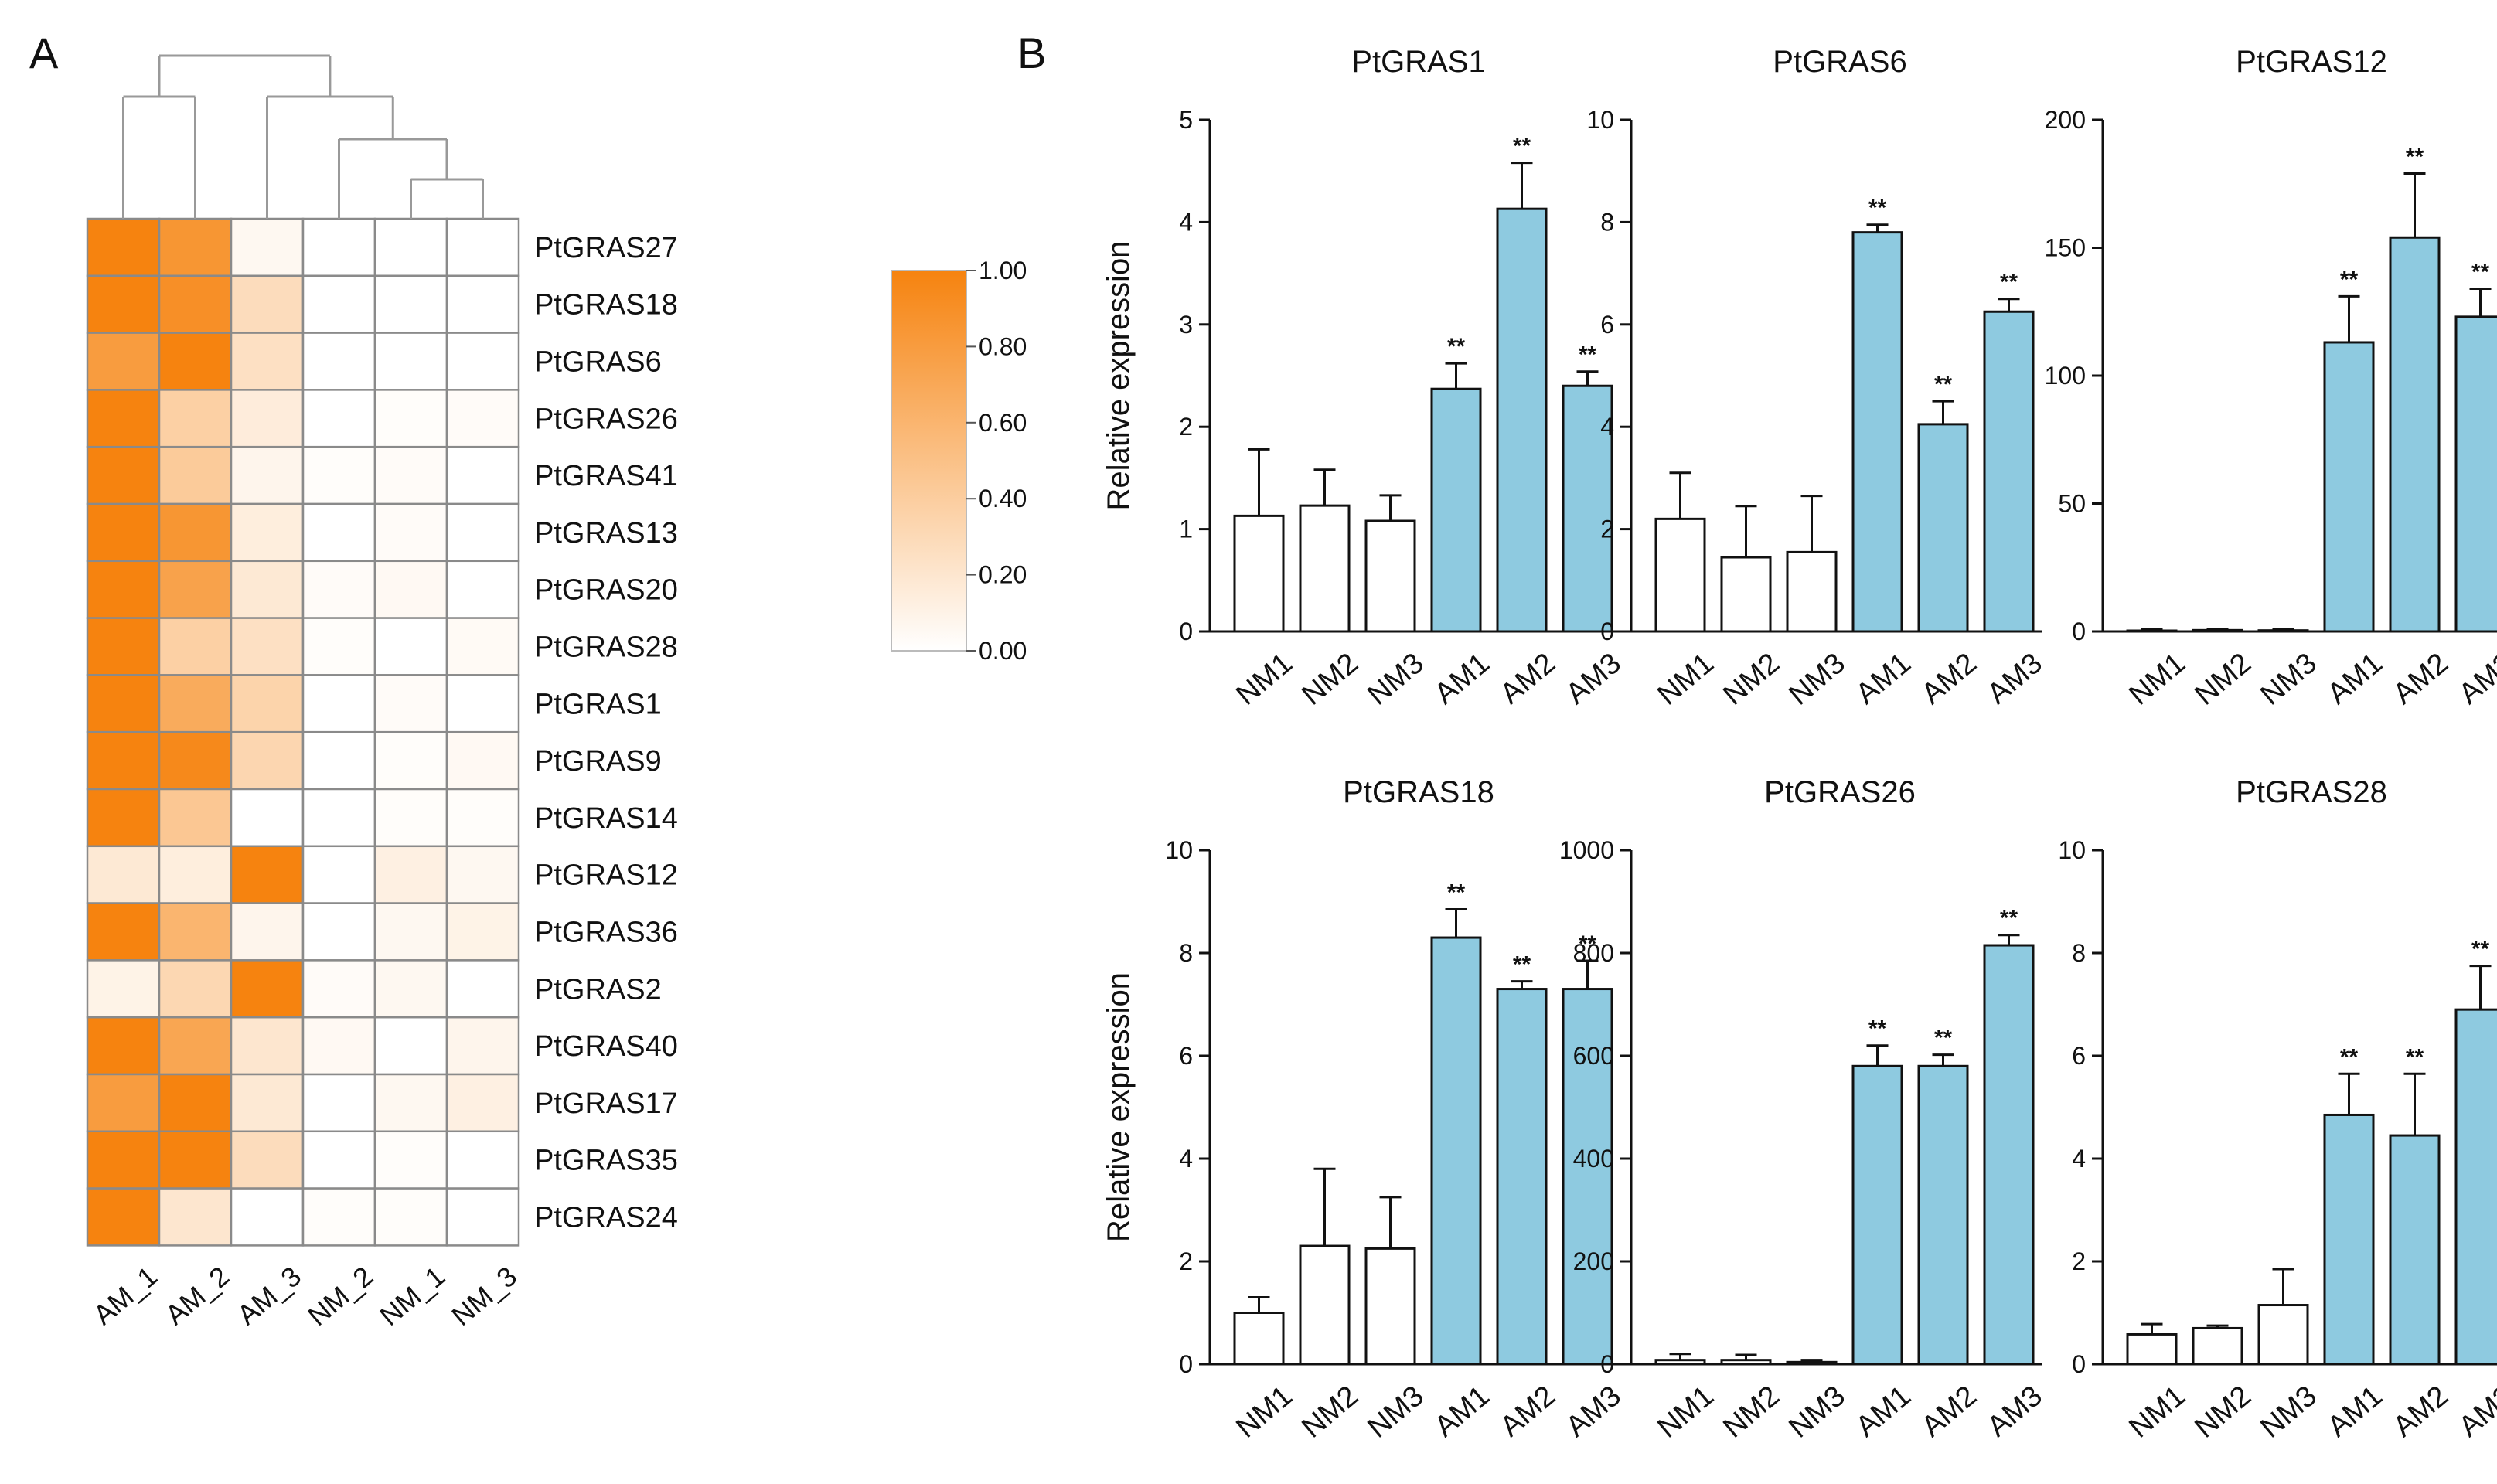 The height and width of the screenshot is (1484, 2497). Describe the element at coordinates (1186, 529) in the screenshot. I see `y-tick-label: 1` at that location.